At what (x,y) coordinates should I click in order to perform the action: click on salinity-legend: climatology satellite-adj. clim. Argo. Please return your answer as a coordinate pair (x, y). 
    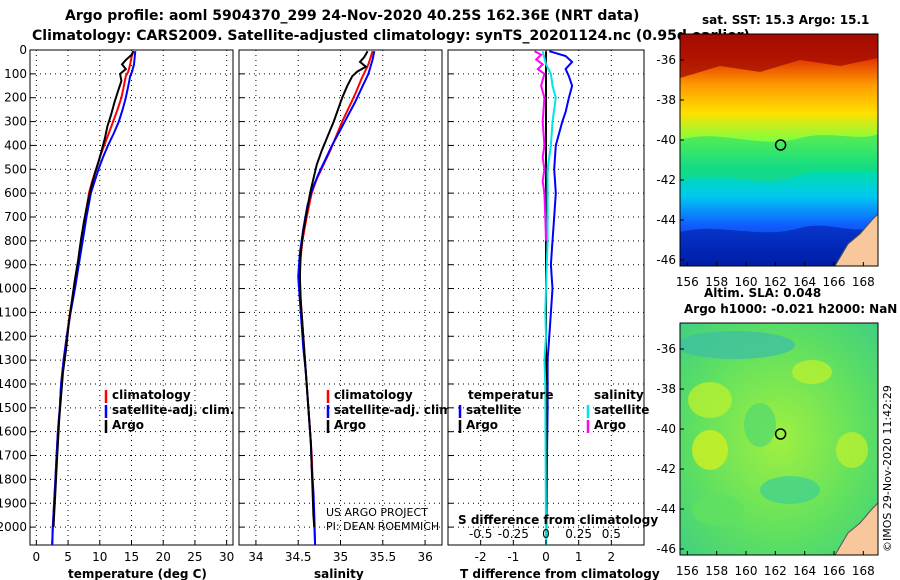
    Looking at the image, I should click on (391, 410).